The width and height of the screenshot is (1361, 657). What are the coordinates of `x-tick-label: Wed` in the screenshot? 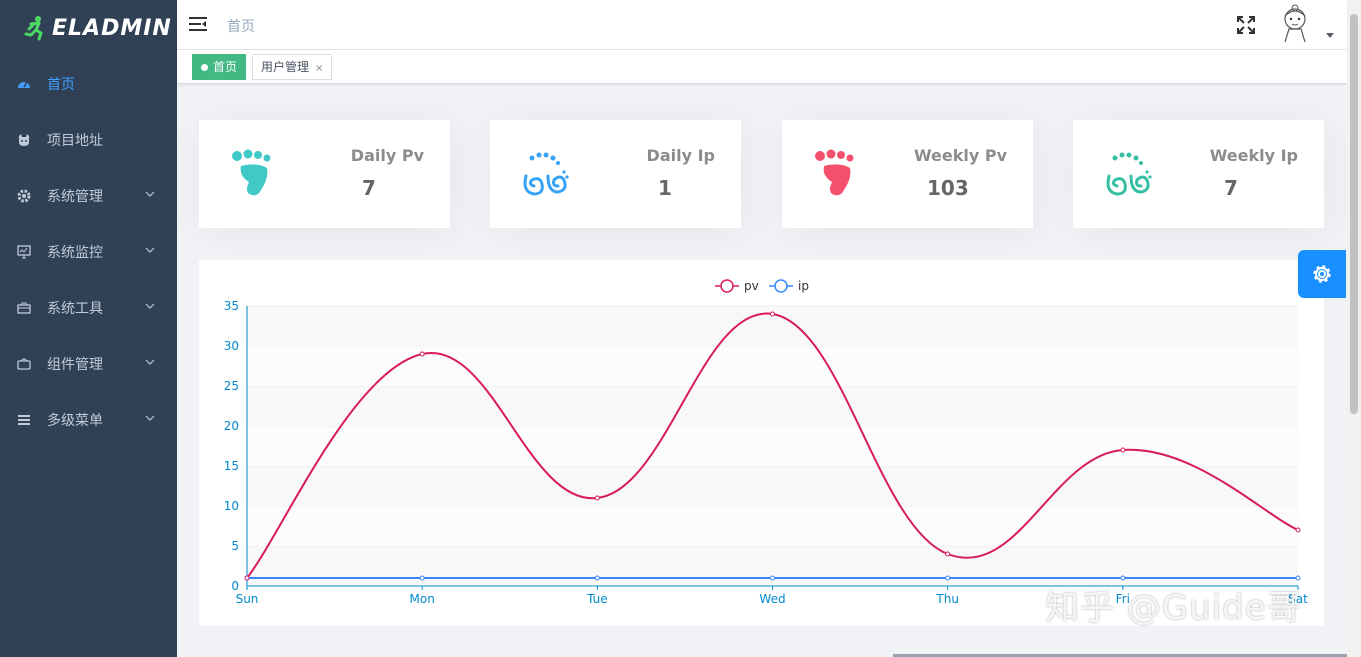 It's located at (772, 599).